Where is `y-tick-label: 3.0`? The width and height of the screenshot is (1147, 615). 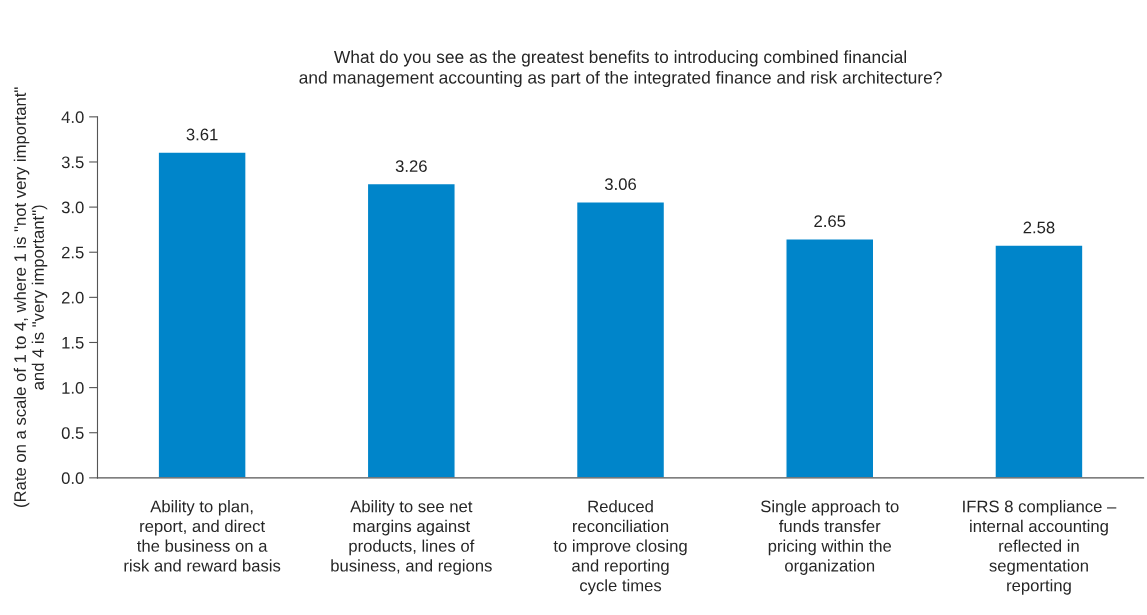 y-tick-label: 3.0 is located at coordinates (72, 207).